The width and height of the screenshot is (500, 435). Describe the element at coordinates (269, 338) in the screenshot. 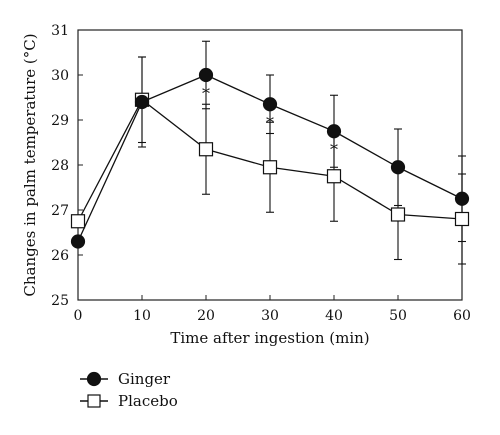

I see `x-axis-title: Time after ingestion (min)` at that location.